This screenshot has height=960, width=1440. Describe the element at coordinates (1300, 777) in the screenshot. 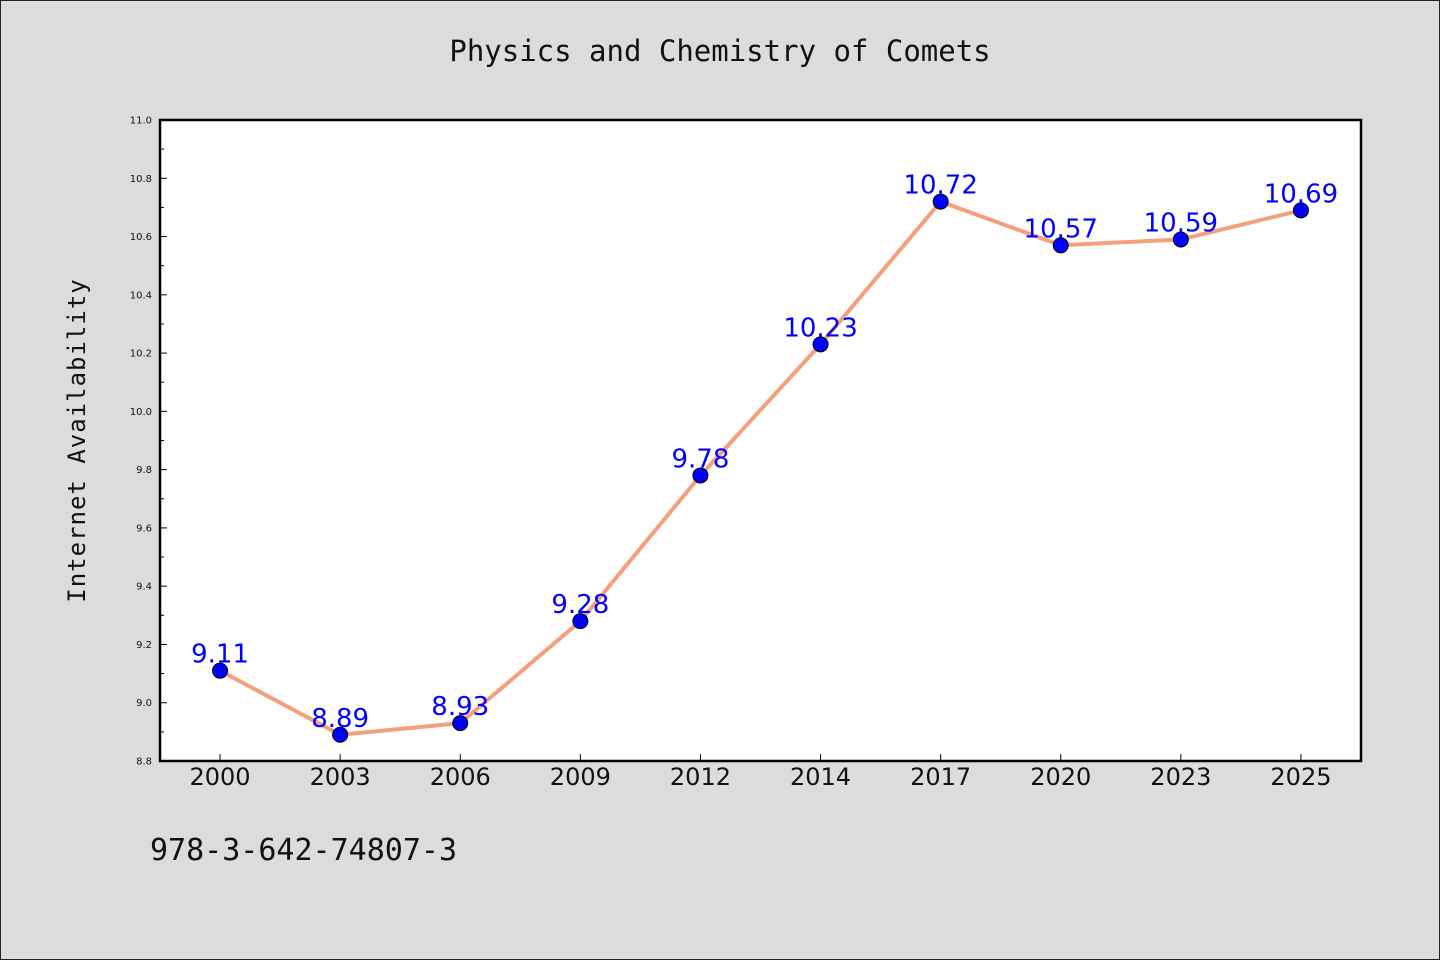

I see `x-tick-label: 2025` at that location.